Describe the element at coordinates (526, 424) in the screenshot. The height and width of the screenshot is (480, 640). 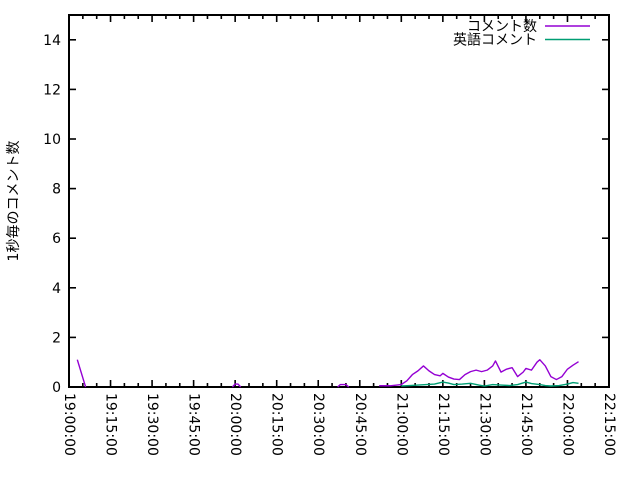
I see `x-tick-label: 21:45:00` at that location.